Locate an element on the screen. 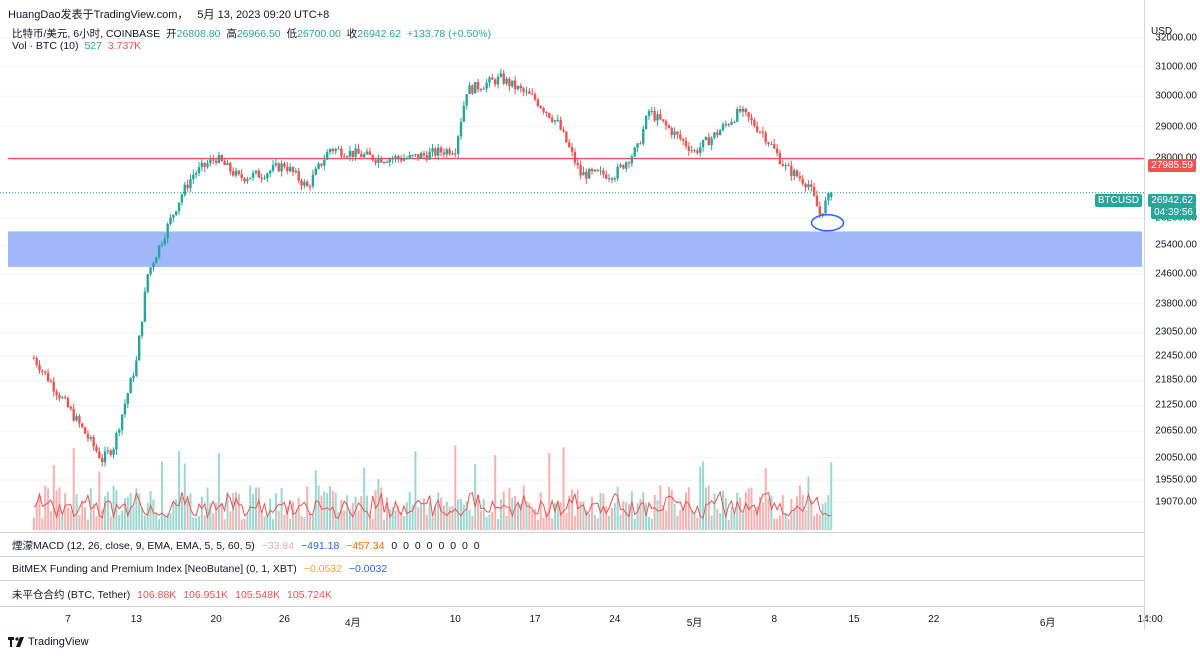 Image resolution: width=1200 pixels, height=656 pixels. price-tick: 29000.00 is located at coordinates (1176, 127).